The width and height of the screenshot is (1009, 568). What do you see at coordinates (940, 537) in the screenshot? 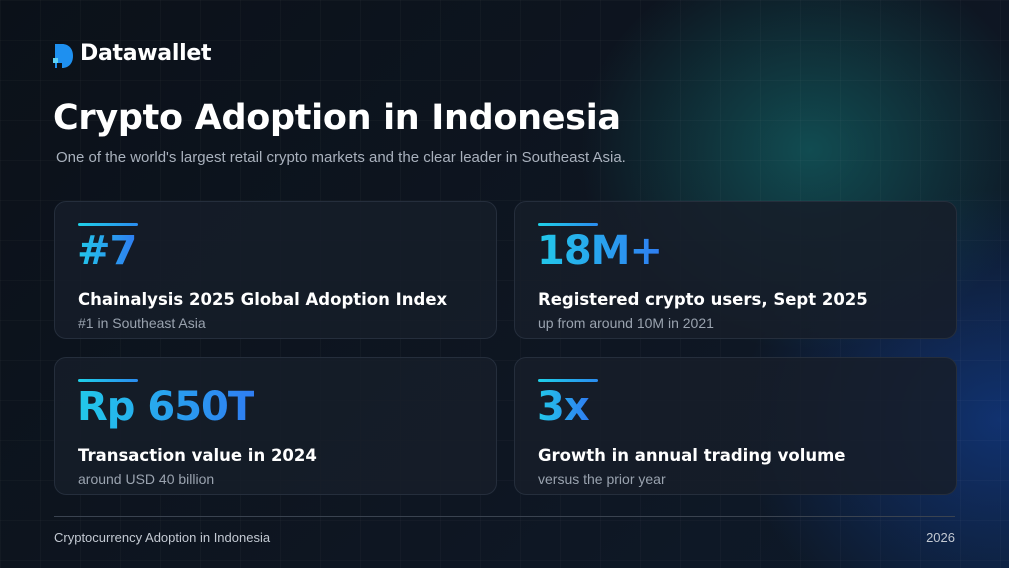
I see `footer-year: 2026` at bounding box center [940, 537].